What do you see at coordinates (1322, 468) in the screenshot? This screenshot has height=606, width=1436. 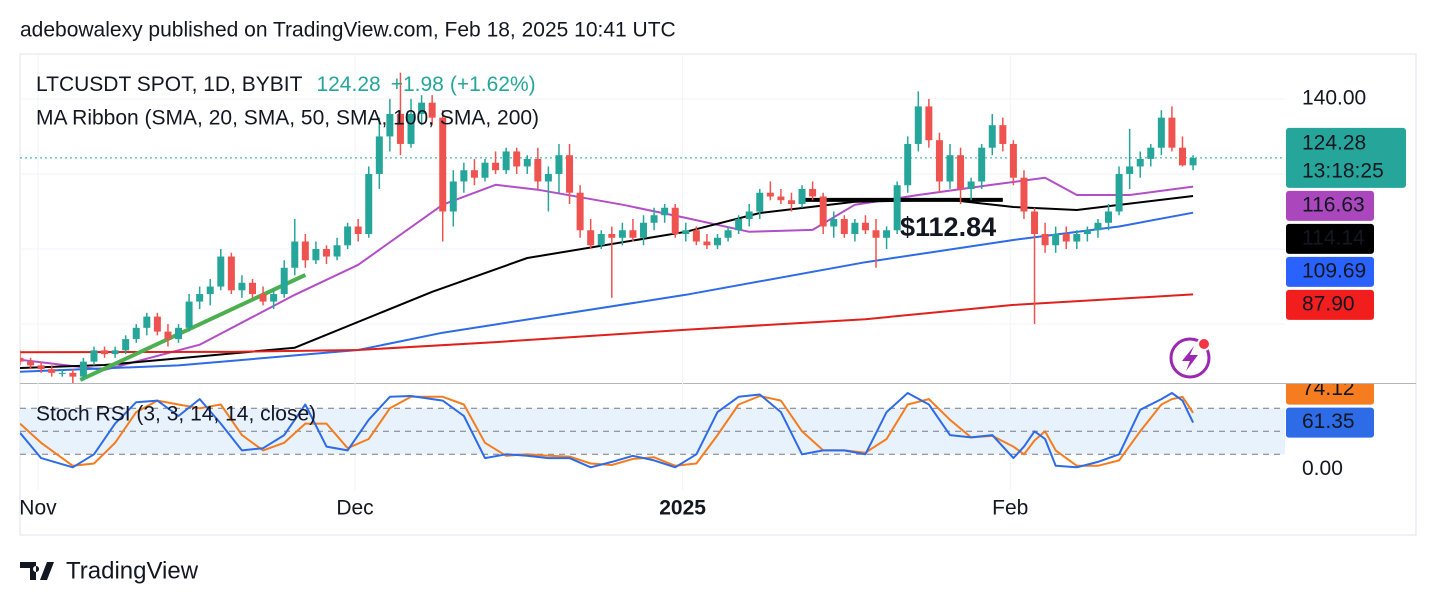 I see `y-tick-label: 0.00` at bounding box center [1322, 468].